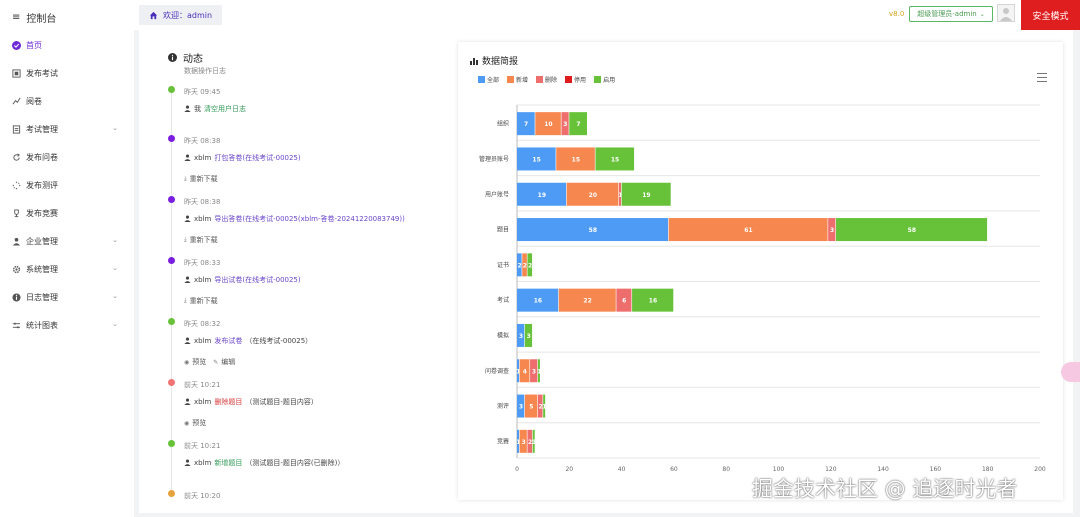  Describe the element at coordinates (257, 280) in the screenshot. I see `timeline-link: 导出试卷(在线考试-00025)` at that location.